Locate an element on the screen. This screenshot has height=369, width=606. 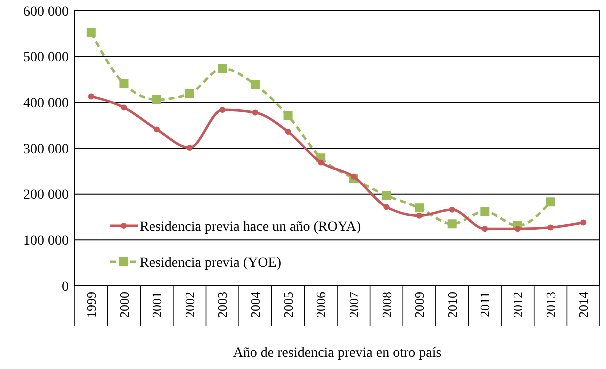
x-tick-label: 2002 is located at coordinates (190, 305).